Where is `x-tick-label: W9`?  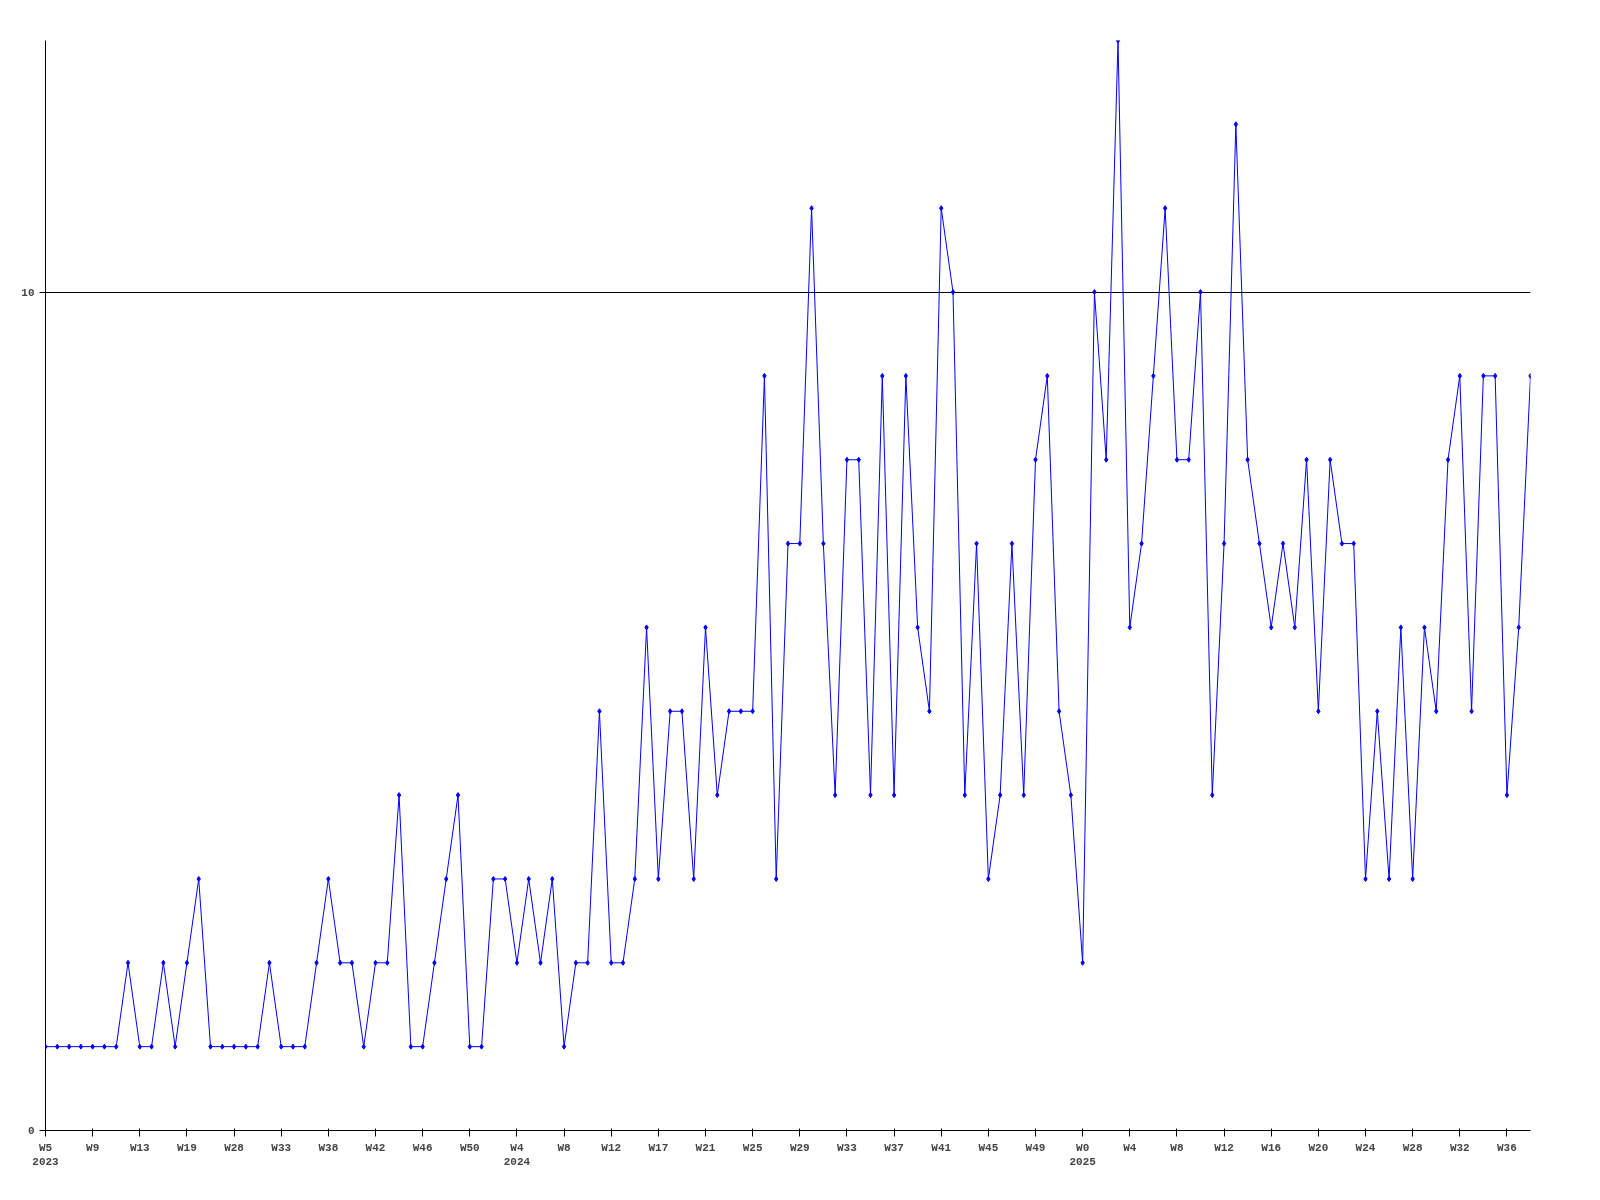 x-tick-label: W9 is located at coordinates (93, 1147).